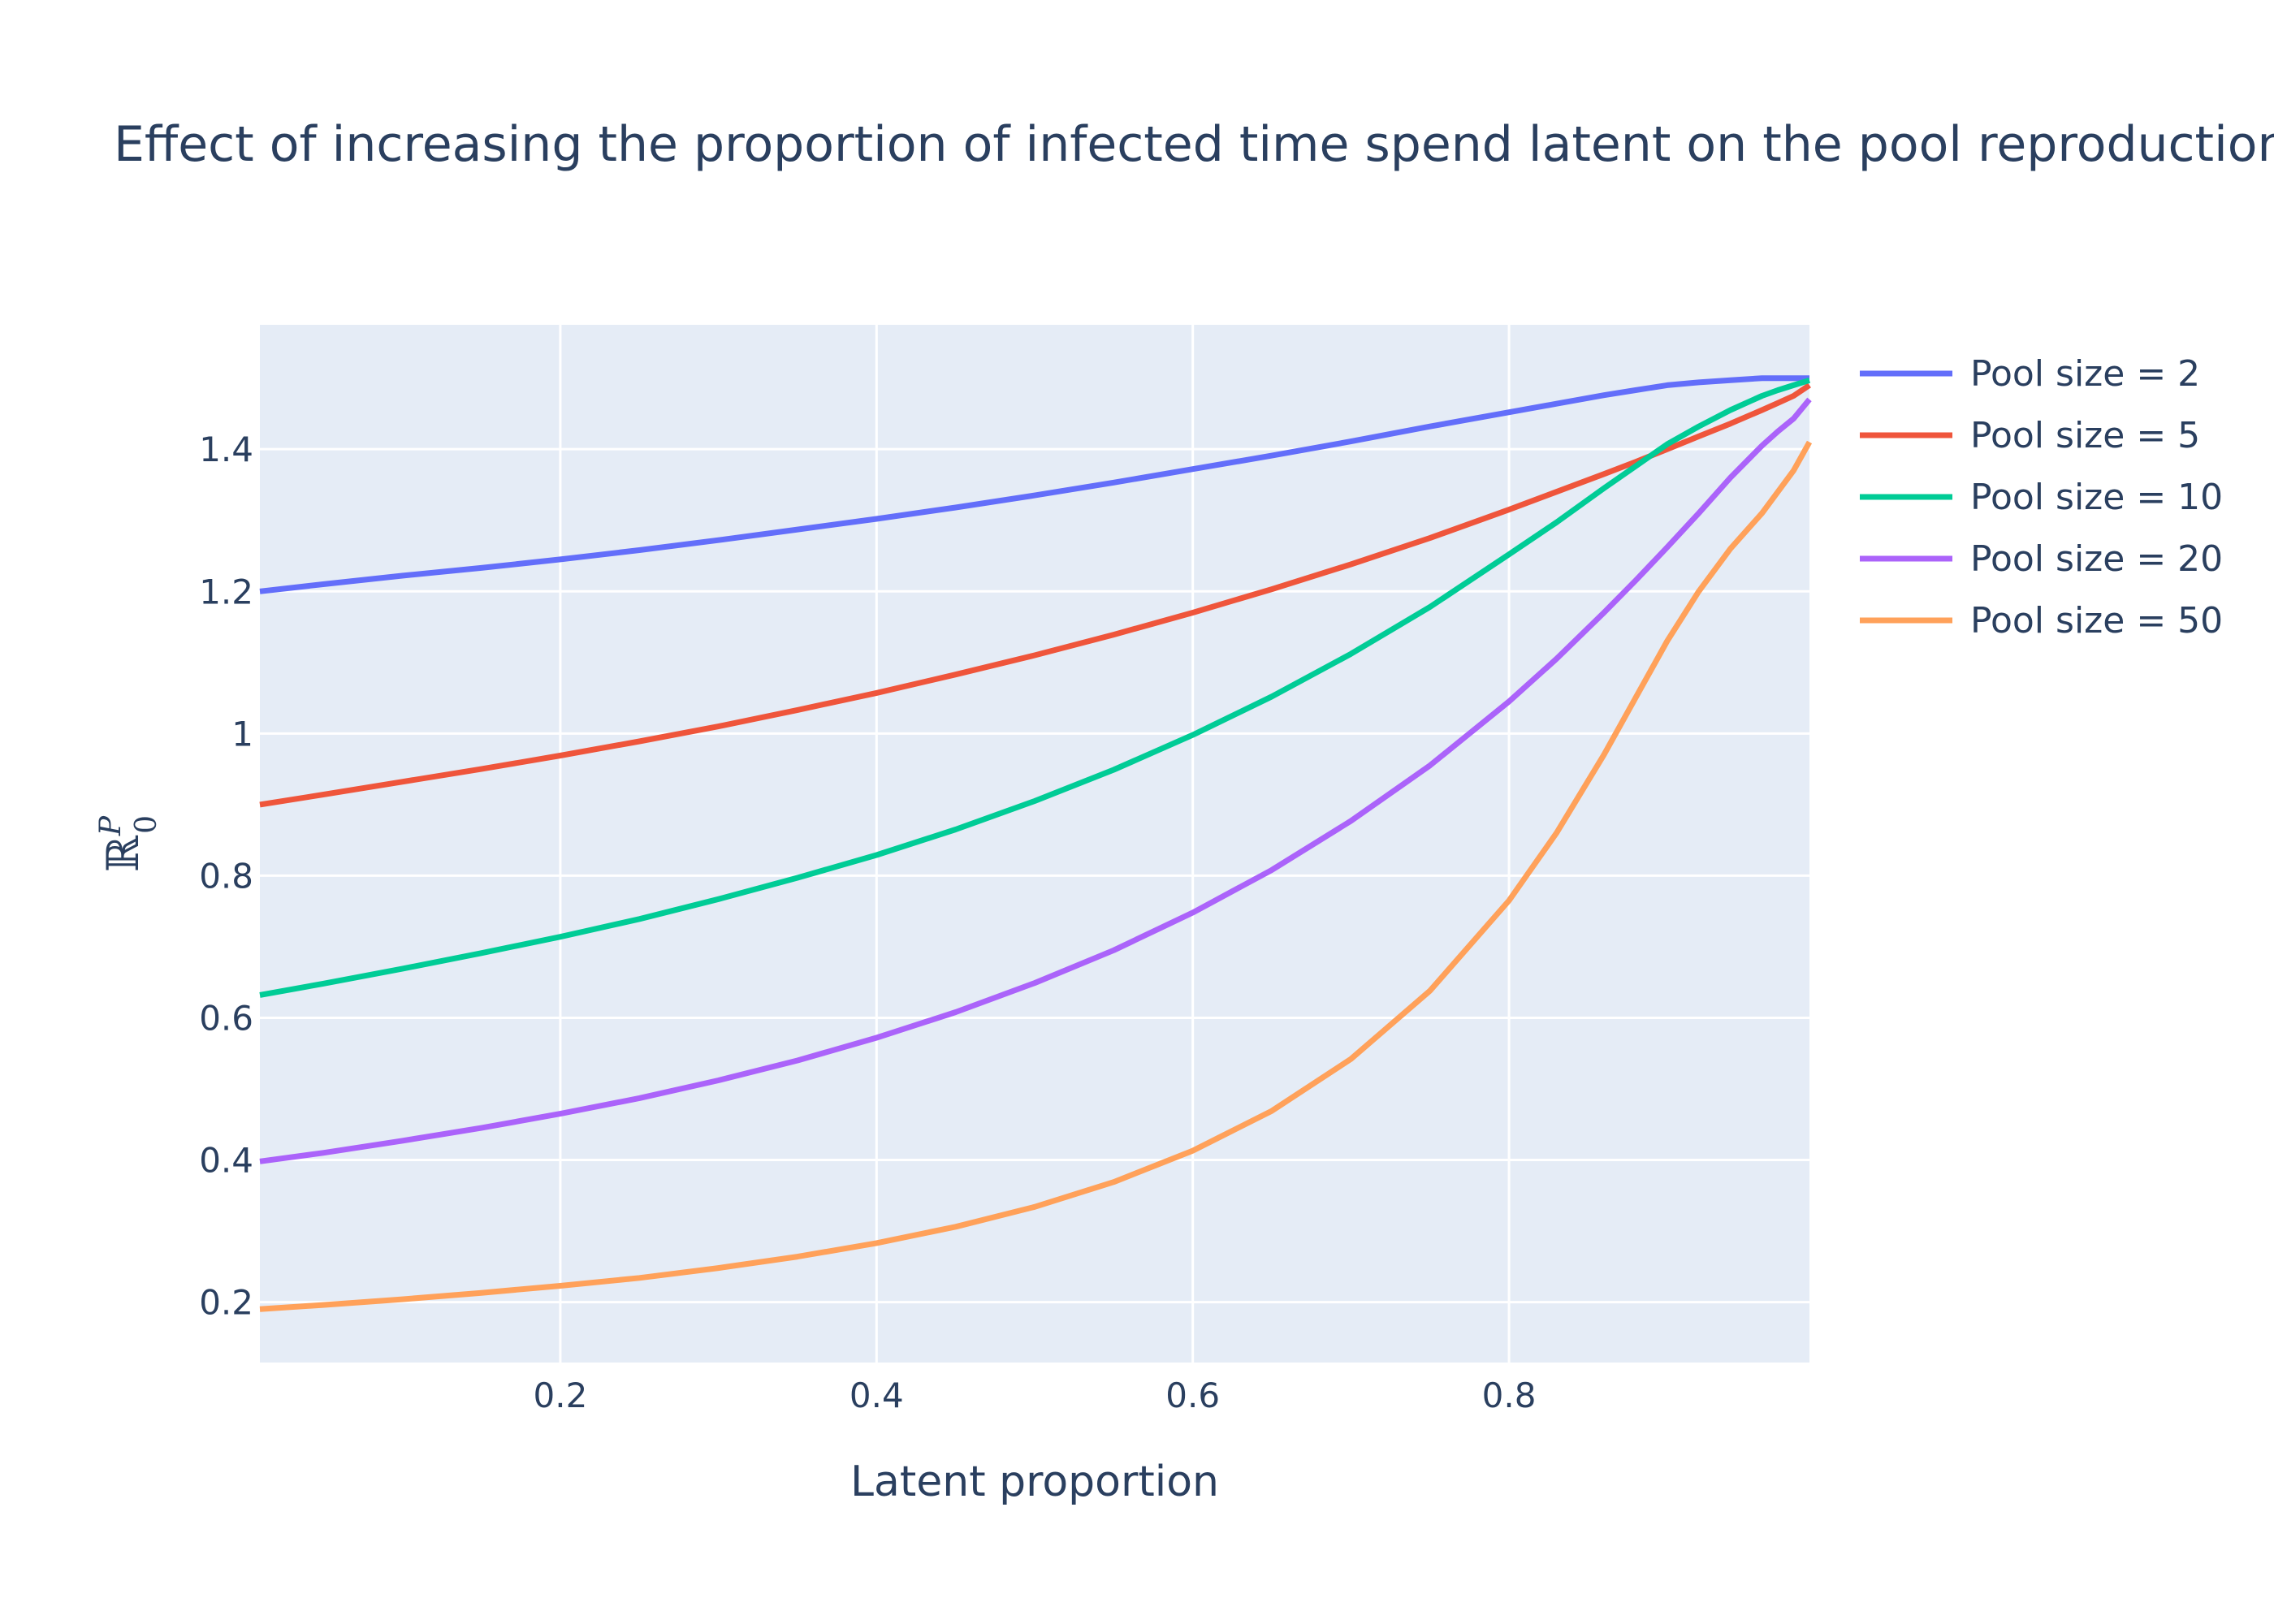  I want to click on y-axis-title-base: ℝ, so click(123, 853).